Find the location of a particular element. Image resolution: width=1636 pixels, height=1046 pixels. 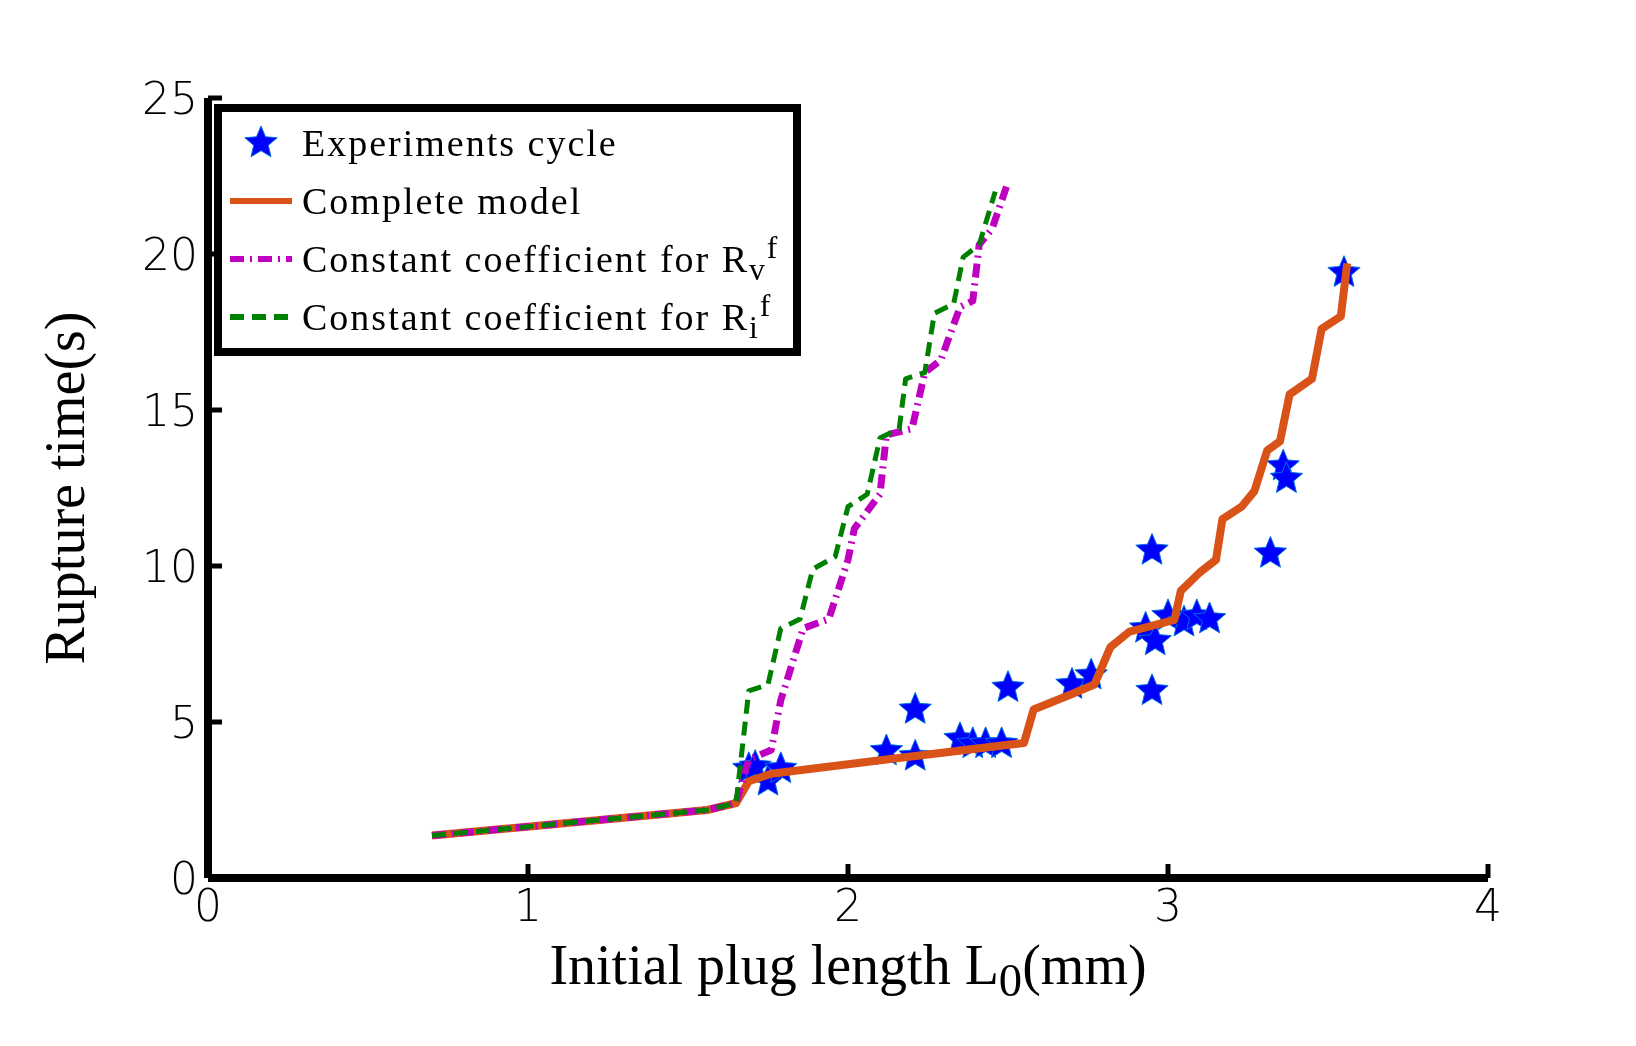

x-tick-label: 3 is located at coordinates (1168, 906).